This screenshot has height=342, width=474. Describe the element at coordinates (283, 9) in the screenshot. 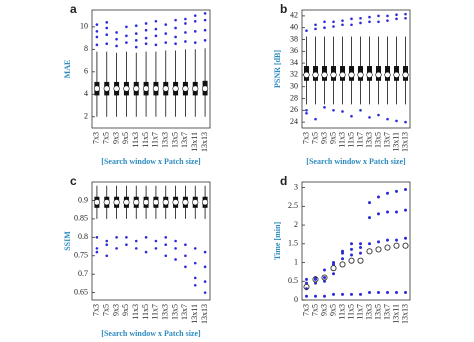

I see `panel-label: b` at that location.